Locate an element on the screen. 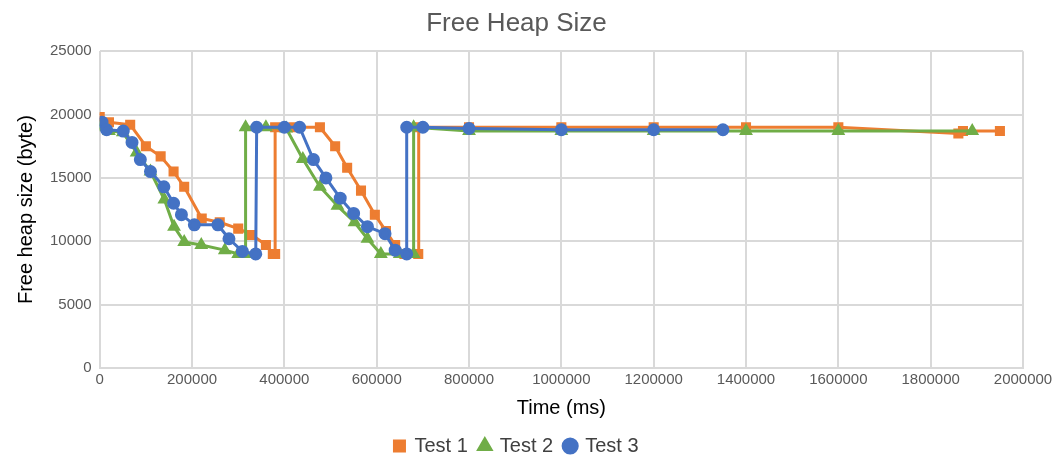 The height and width of the screenshot is (471, 1063). chart-title: Free Heap Size is located at coordinates (516, 21).